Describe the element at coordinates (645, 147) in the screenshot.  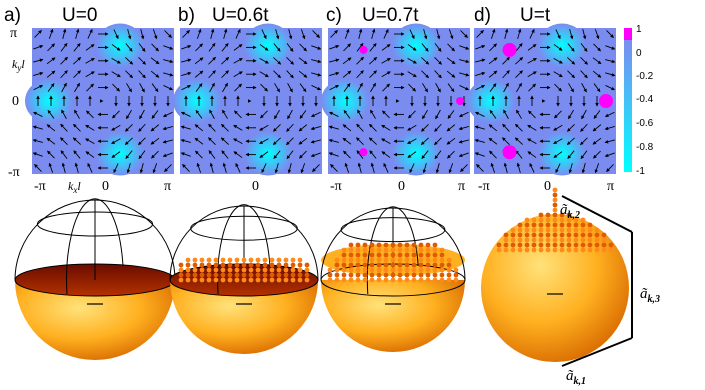
I see `cb-tick-m08: -0.8` at that location.